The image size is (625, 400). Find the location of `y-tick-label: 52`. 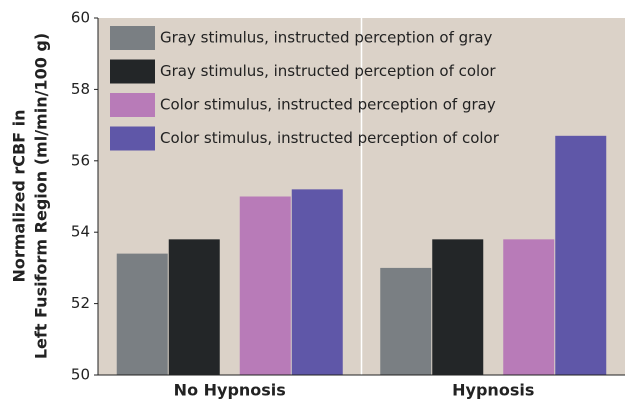

y-tick-label: 52 is located at coordinates (80, 303).